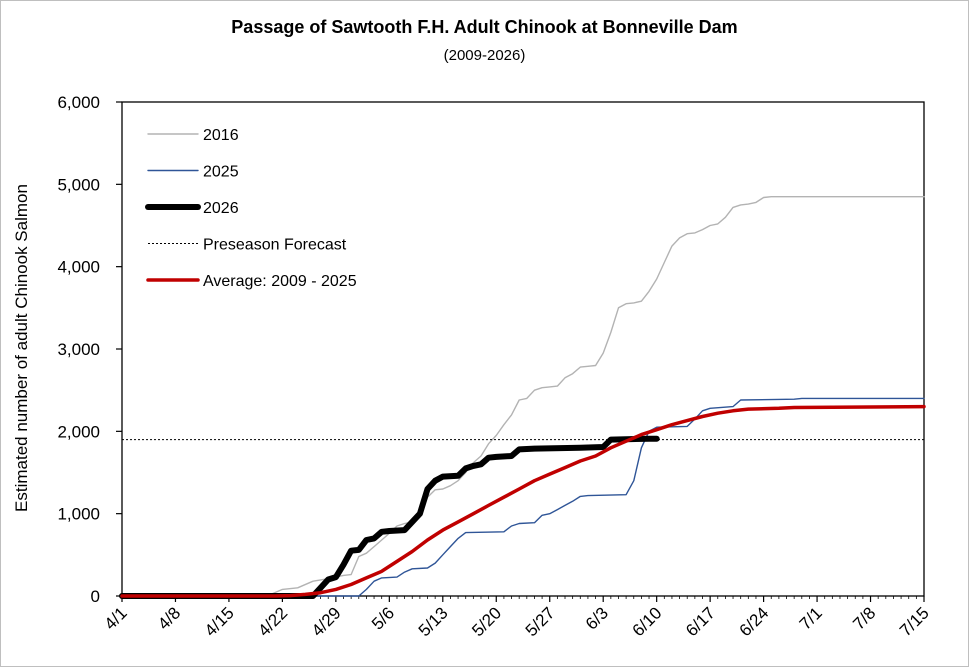 Image resolution: width=969 pixels, height=667 pixels. I want to click on x-tick-label: 5/27, so click(540, 621).